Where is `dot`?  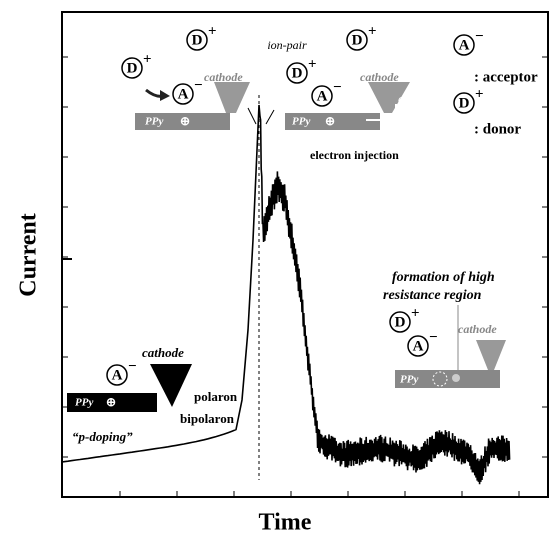
dot is located at coordinates (456, 378).